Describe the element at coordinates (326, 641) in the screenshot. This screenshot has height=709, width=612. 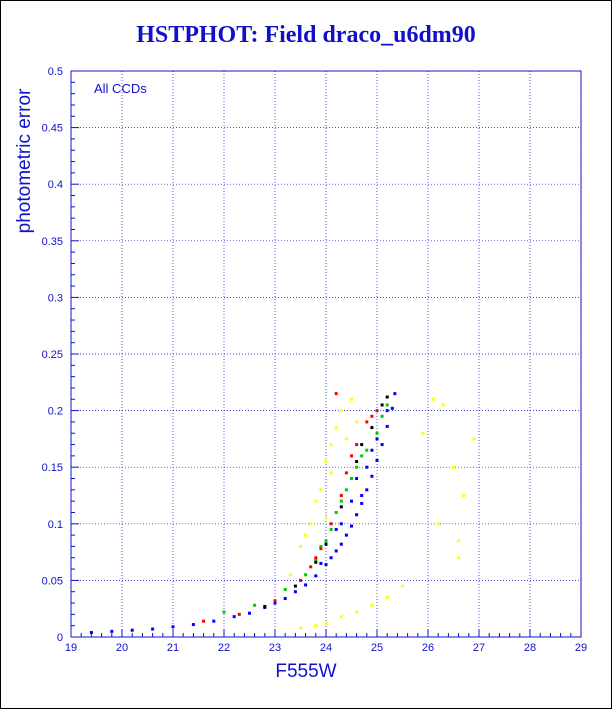
I see `x-tick-labels: 19 20 21 22 23 24 25 26 27 28 29` at that location.